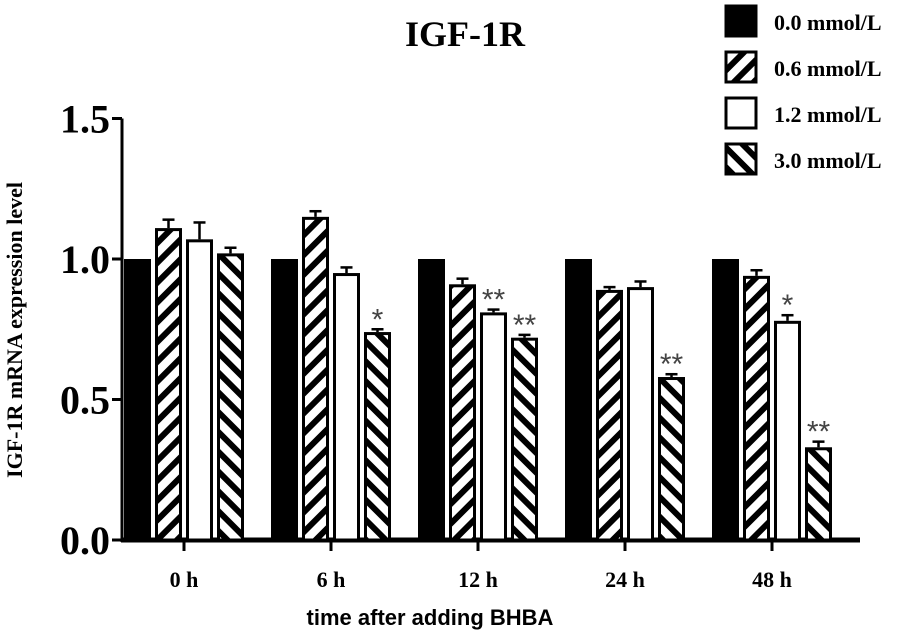 This screenshot has height=635, width=922. Describe the element at coordinates (85, 119) in the screenshot. I see `y-tick-label: 1.5` at that location.